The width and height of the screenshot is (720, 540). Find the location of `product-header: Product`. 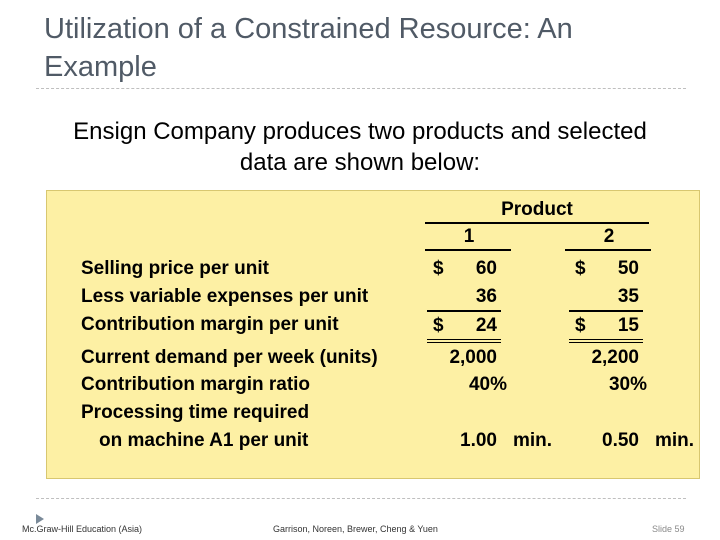

product-header: Product is located at coordinates (537, 209).